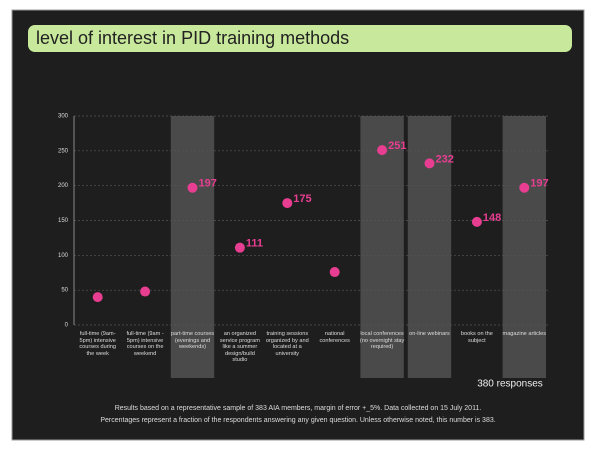  I want to click on value-label: 232, so click(445, 159).